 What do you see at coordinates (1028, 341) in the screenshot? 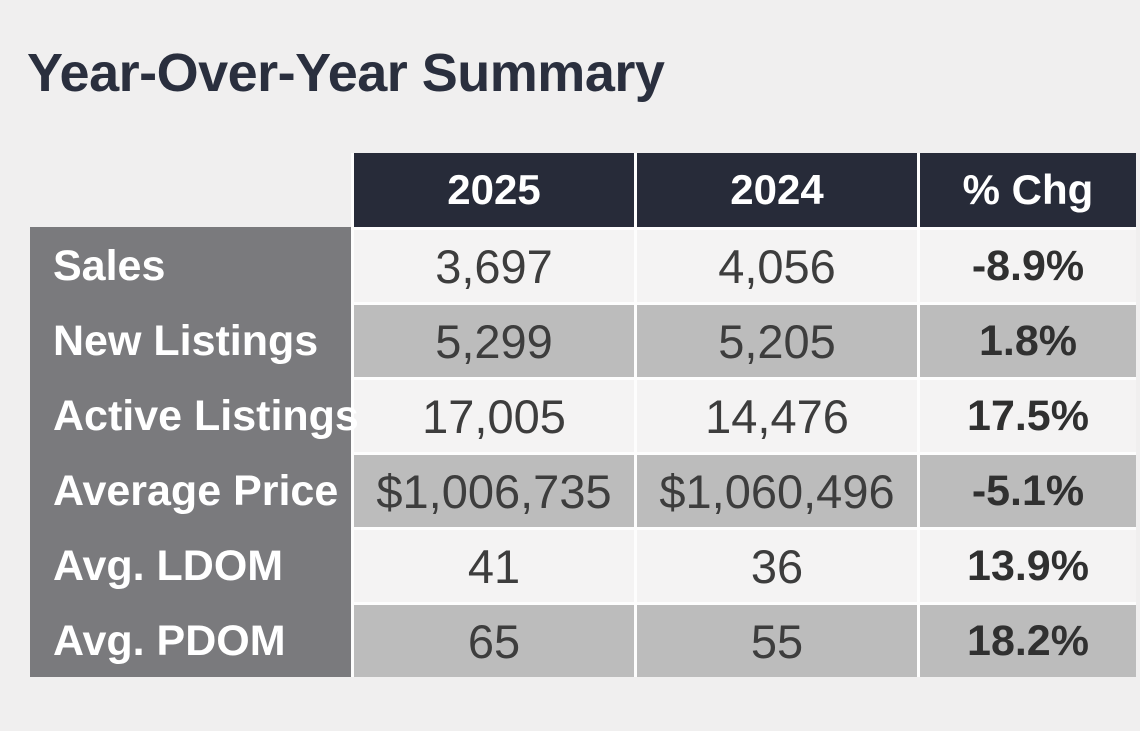
I see `cell-pct-chg: 1.8%` at bounding box center [1028, 341].